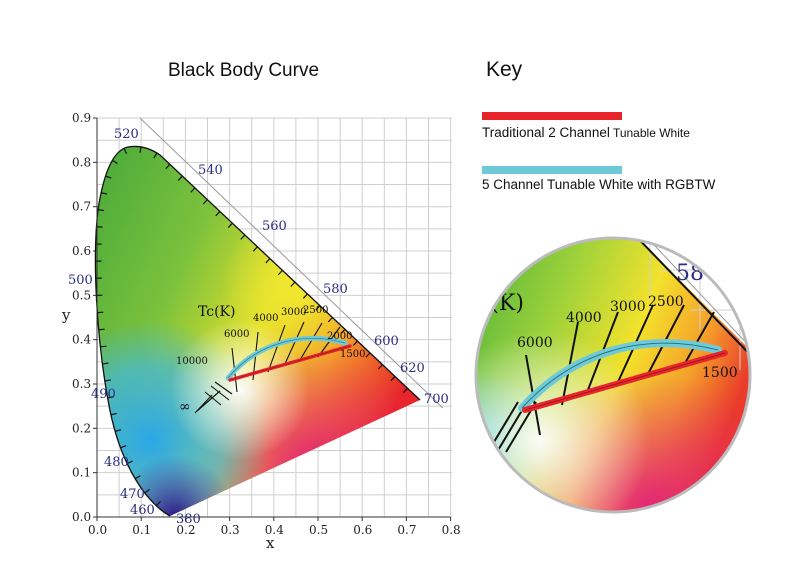  I want to click on y-tick-label: 0.0, so click(81, 517).